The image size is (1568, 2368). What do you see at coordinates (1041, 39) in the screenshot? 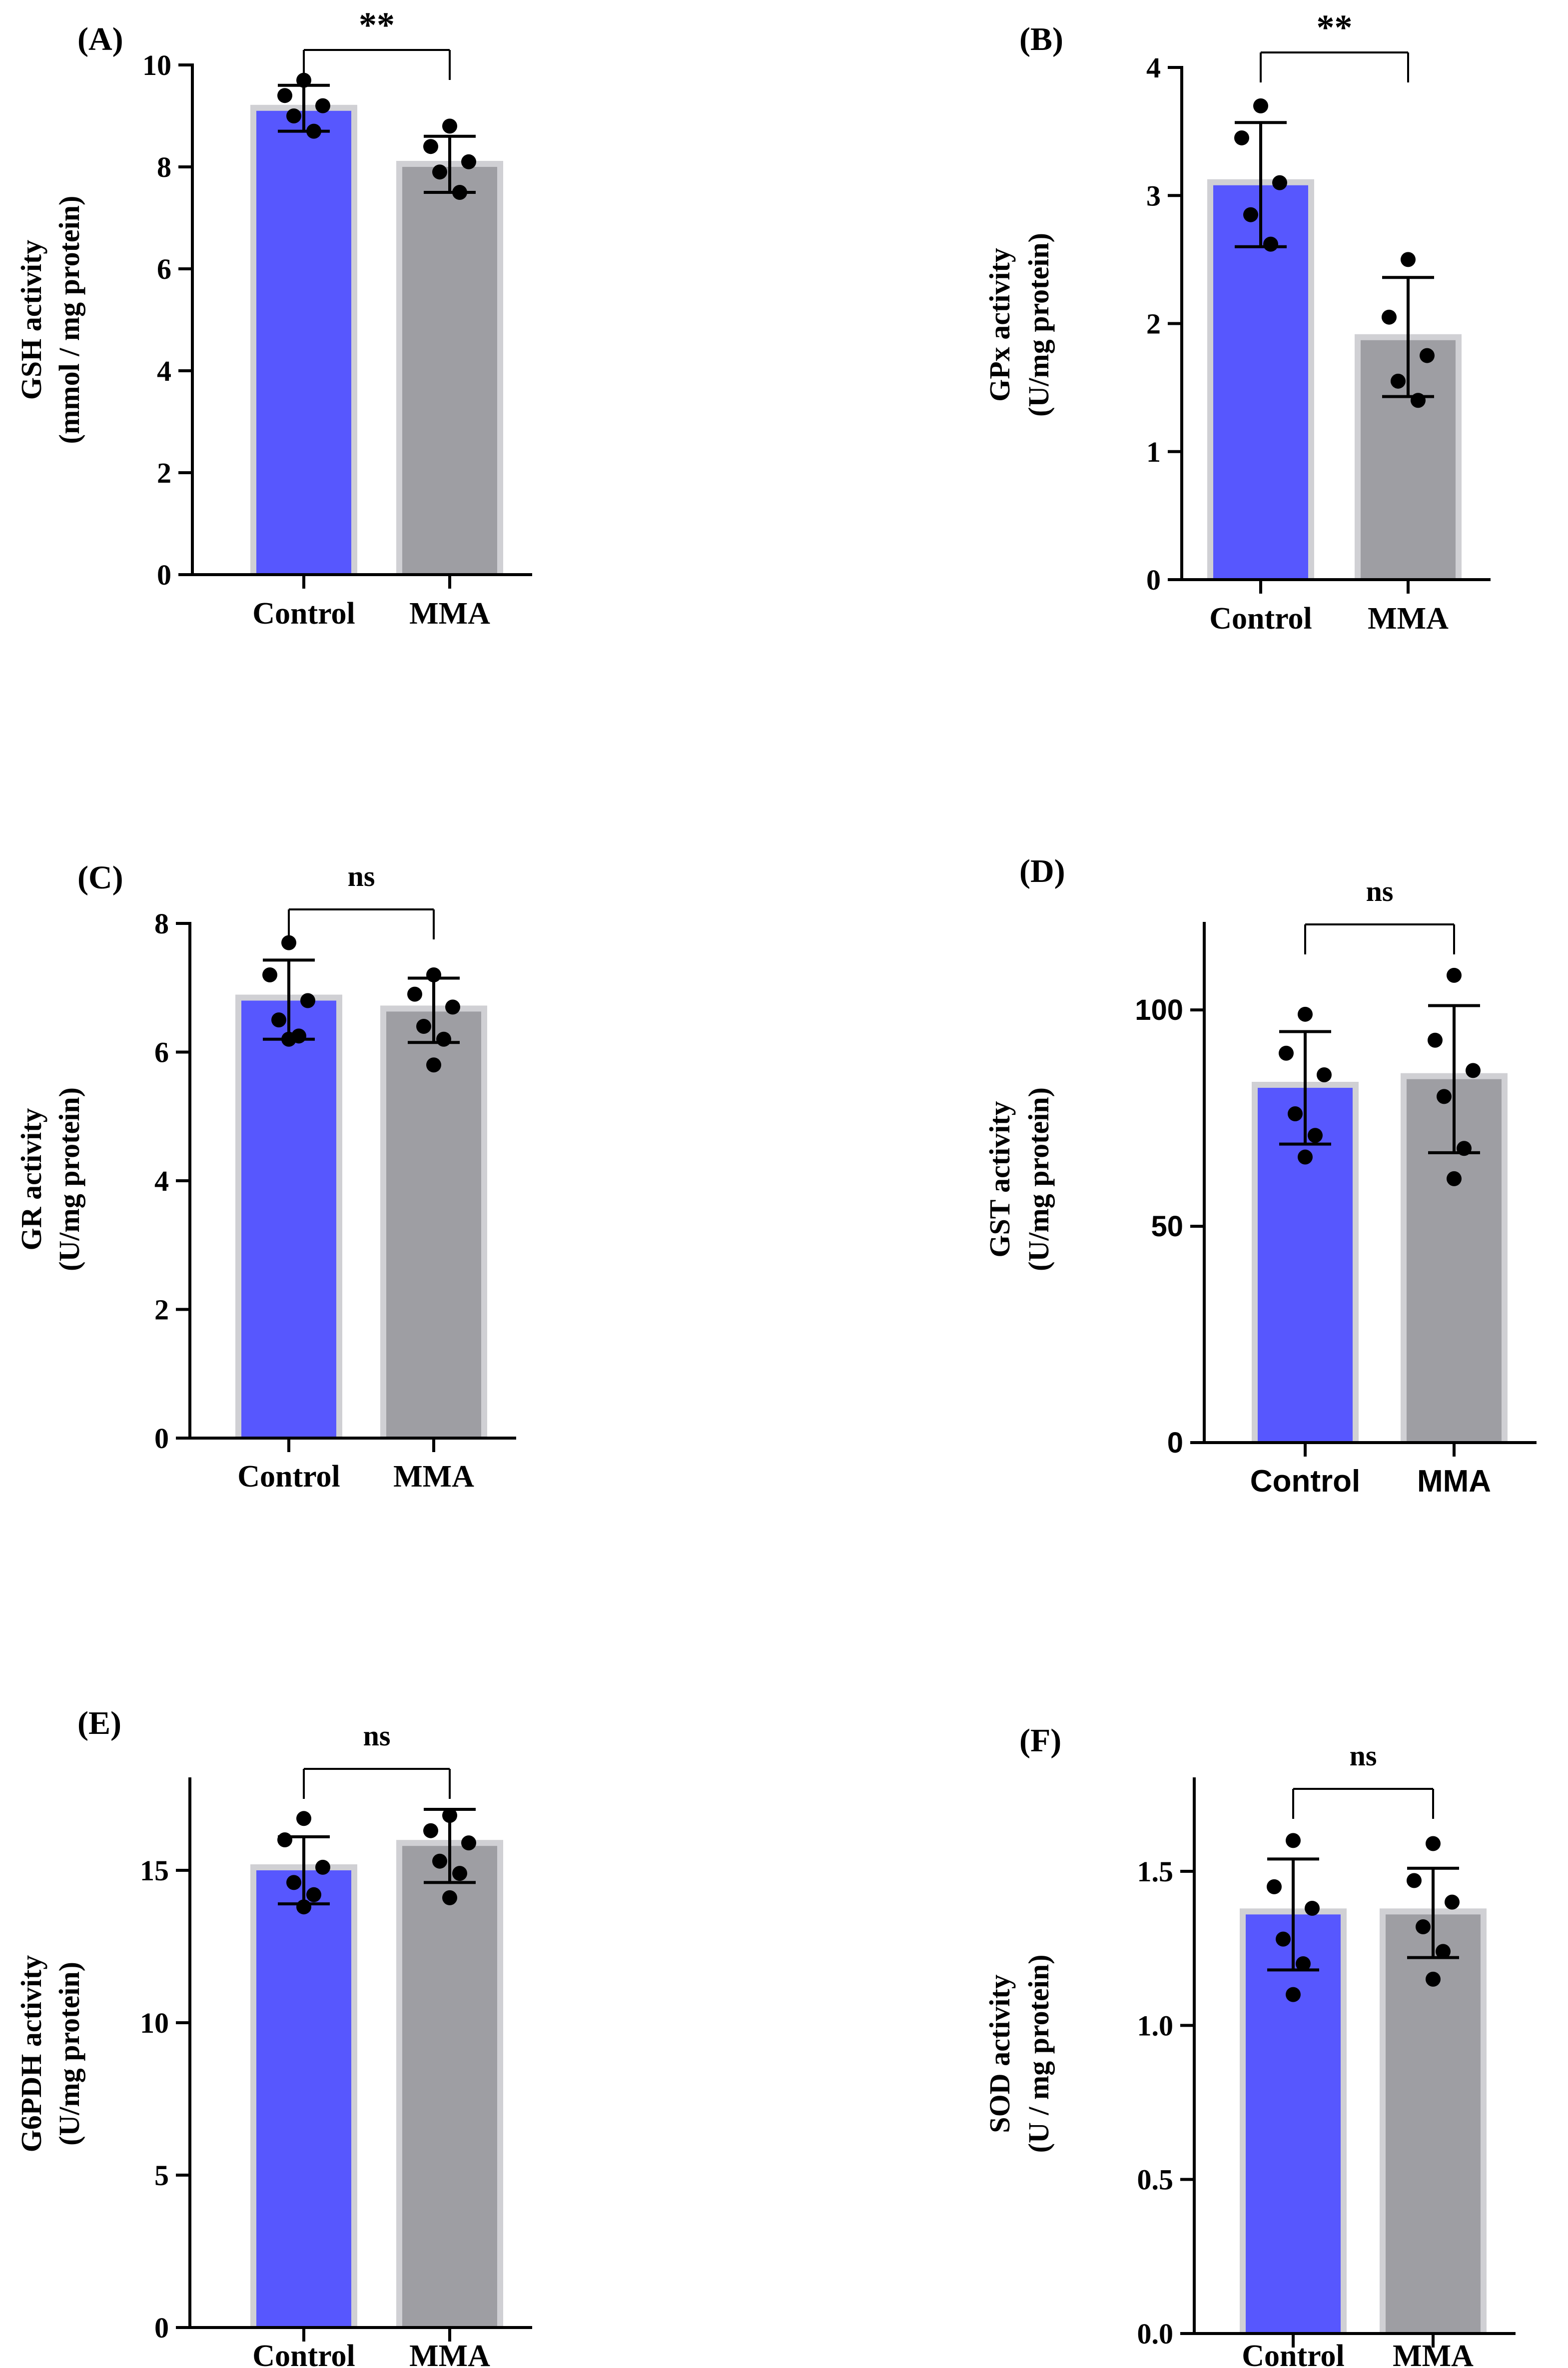
I see `panel-label: (B)` at bounding box center [1041, 39].